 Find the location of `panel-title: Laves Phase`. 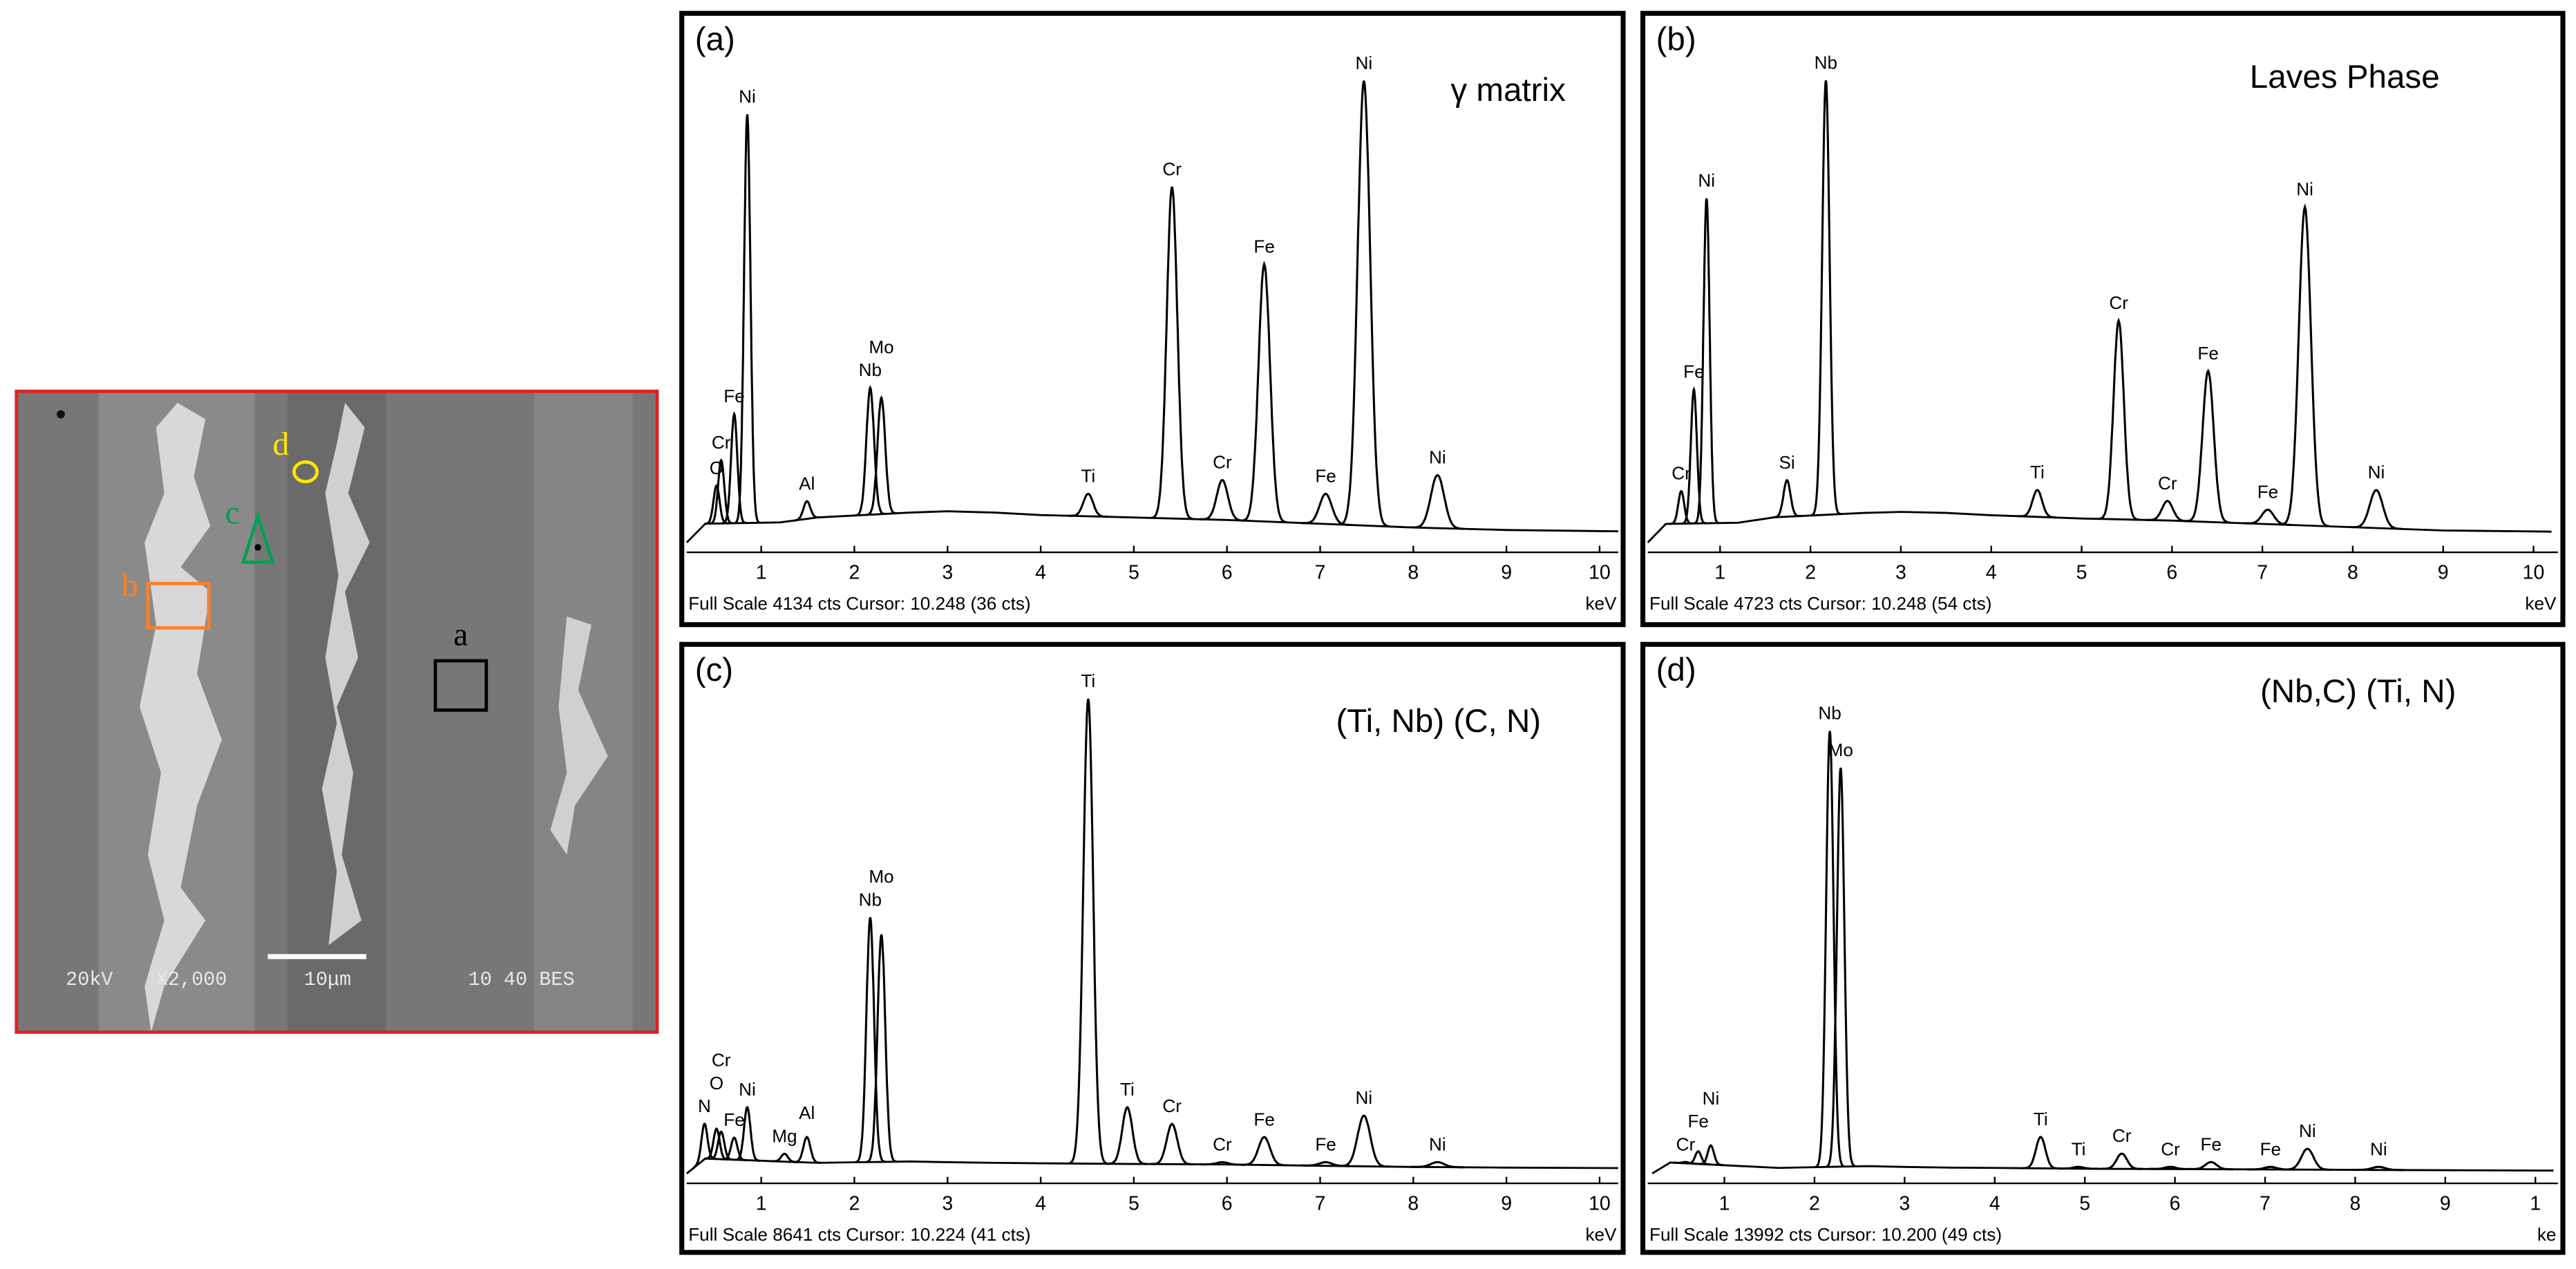

panel-title: Laves Phase is located at coordinates (2345, 77).